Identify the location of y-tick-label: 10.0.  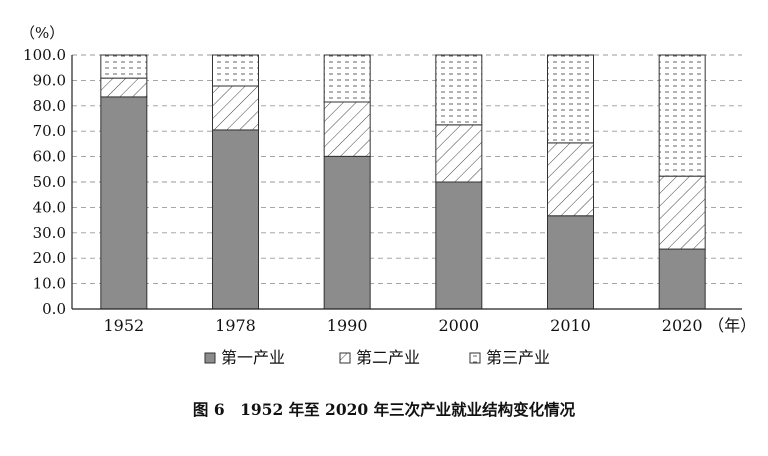
(49, 284).